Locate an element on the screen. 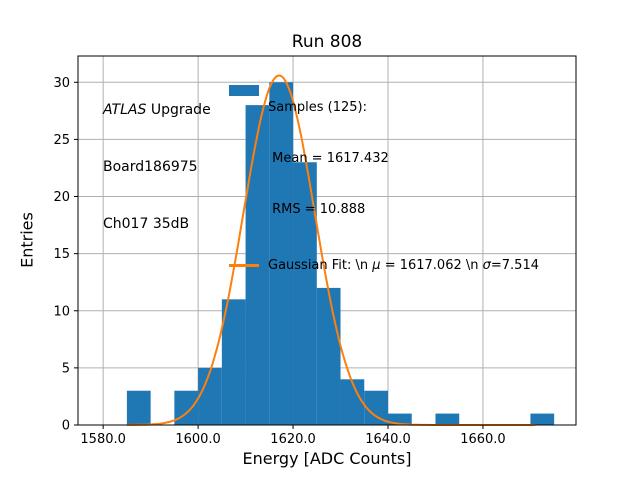 This screenshot has width=640, height=480. legend-fit-mu-symbol: μ is located at coordinates (376, 265).